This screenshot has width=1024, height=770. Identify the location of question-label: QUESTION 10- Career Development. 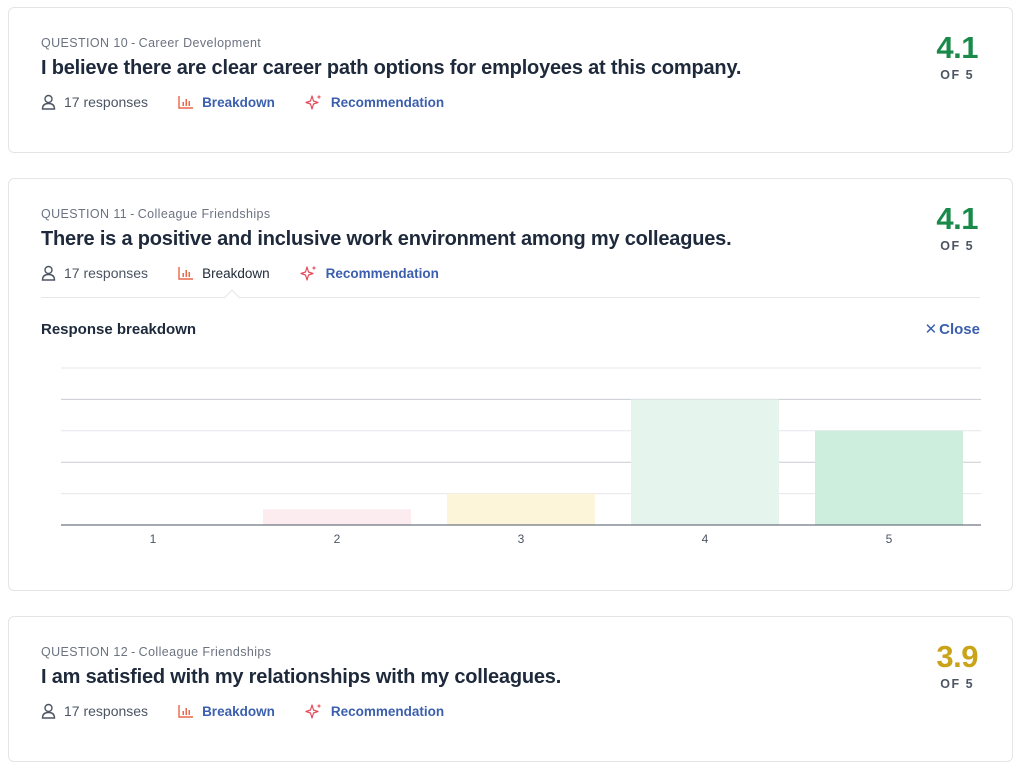
(151, 43).